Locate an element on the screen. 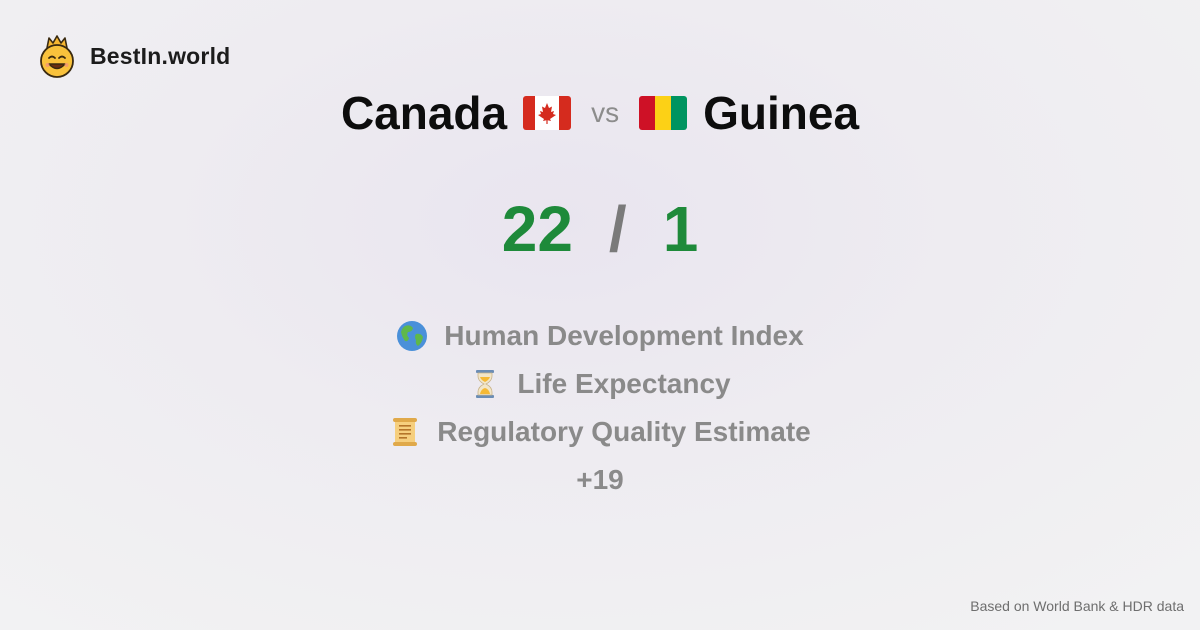 Image resolution: width=1200 pixels, height=630 pixels. country-a-score: 22 is located at coordinates (537, 229).